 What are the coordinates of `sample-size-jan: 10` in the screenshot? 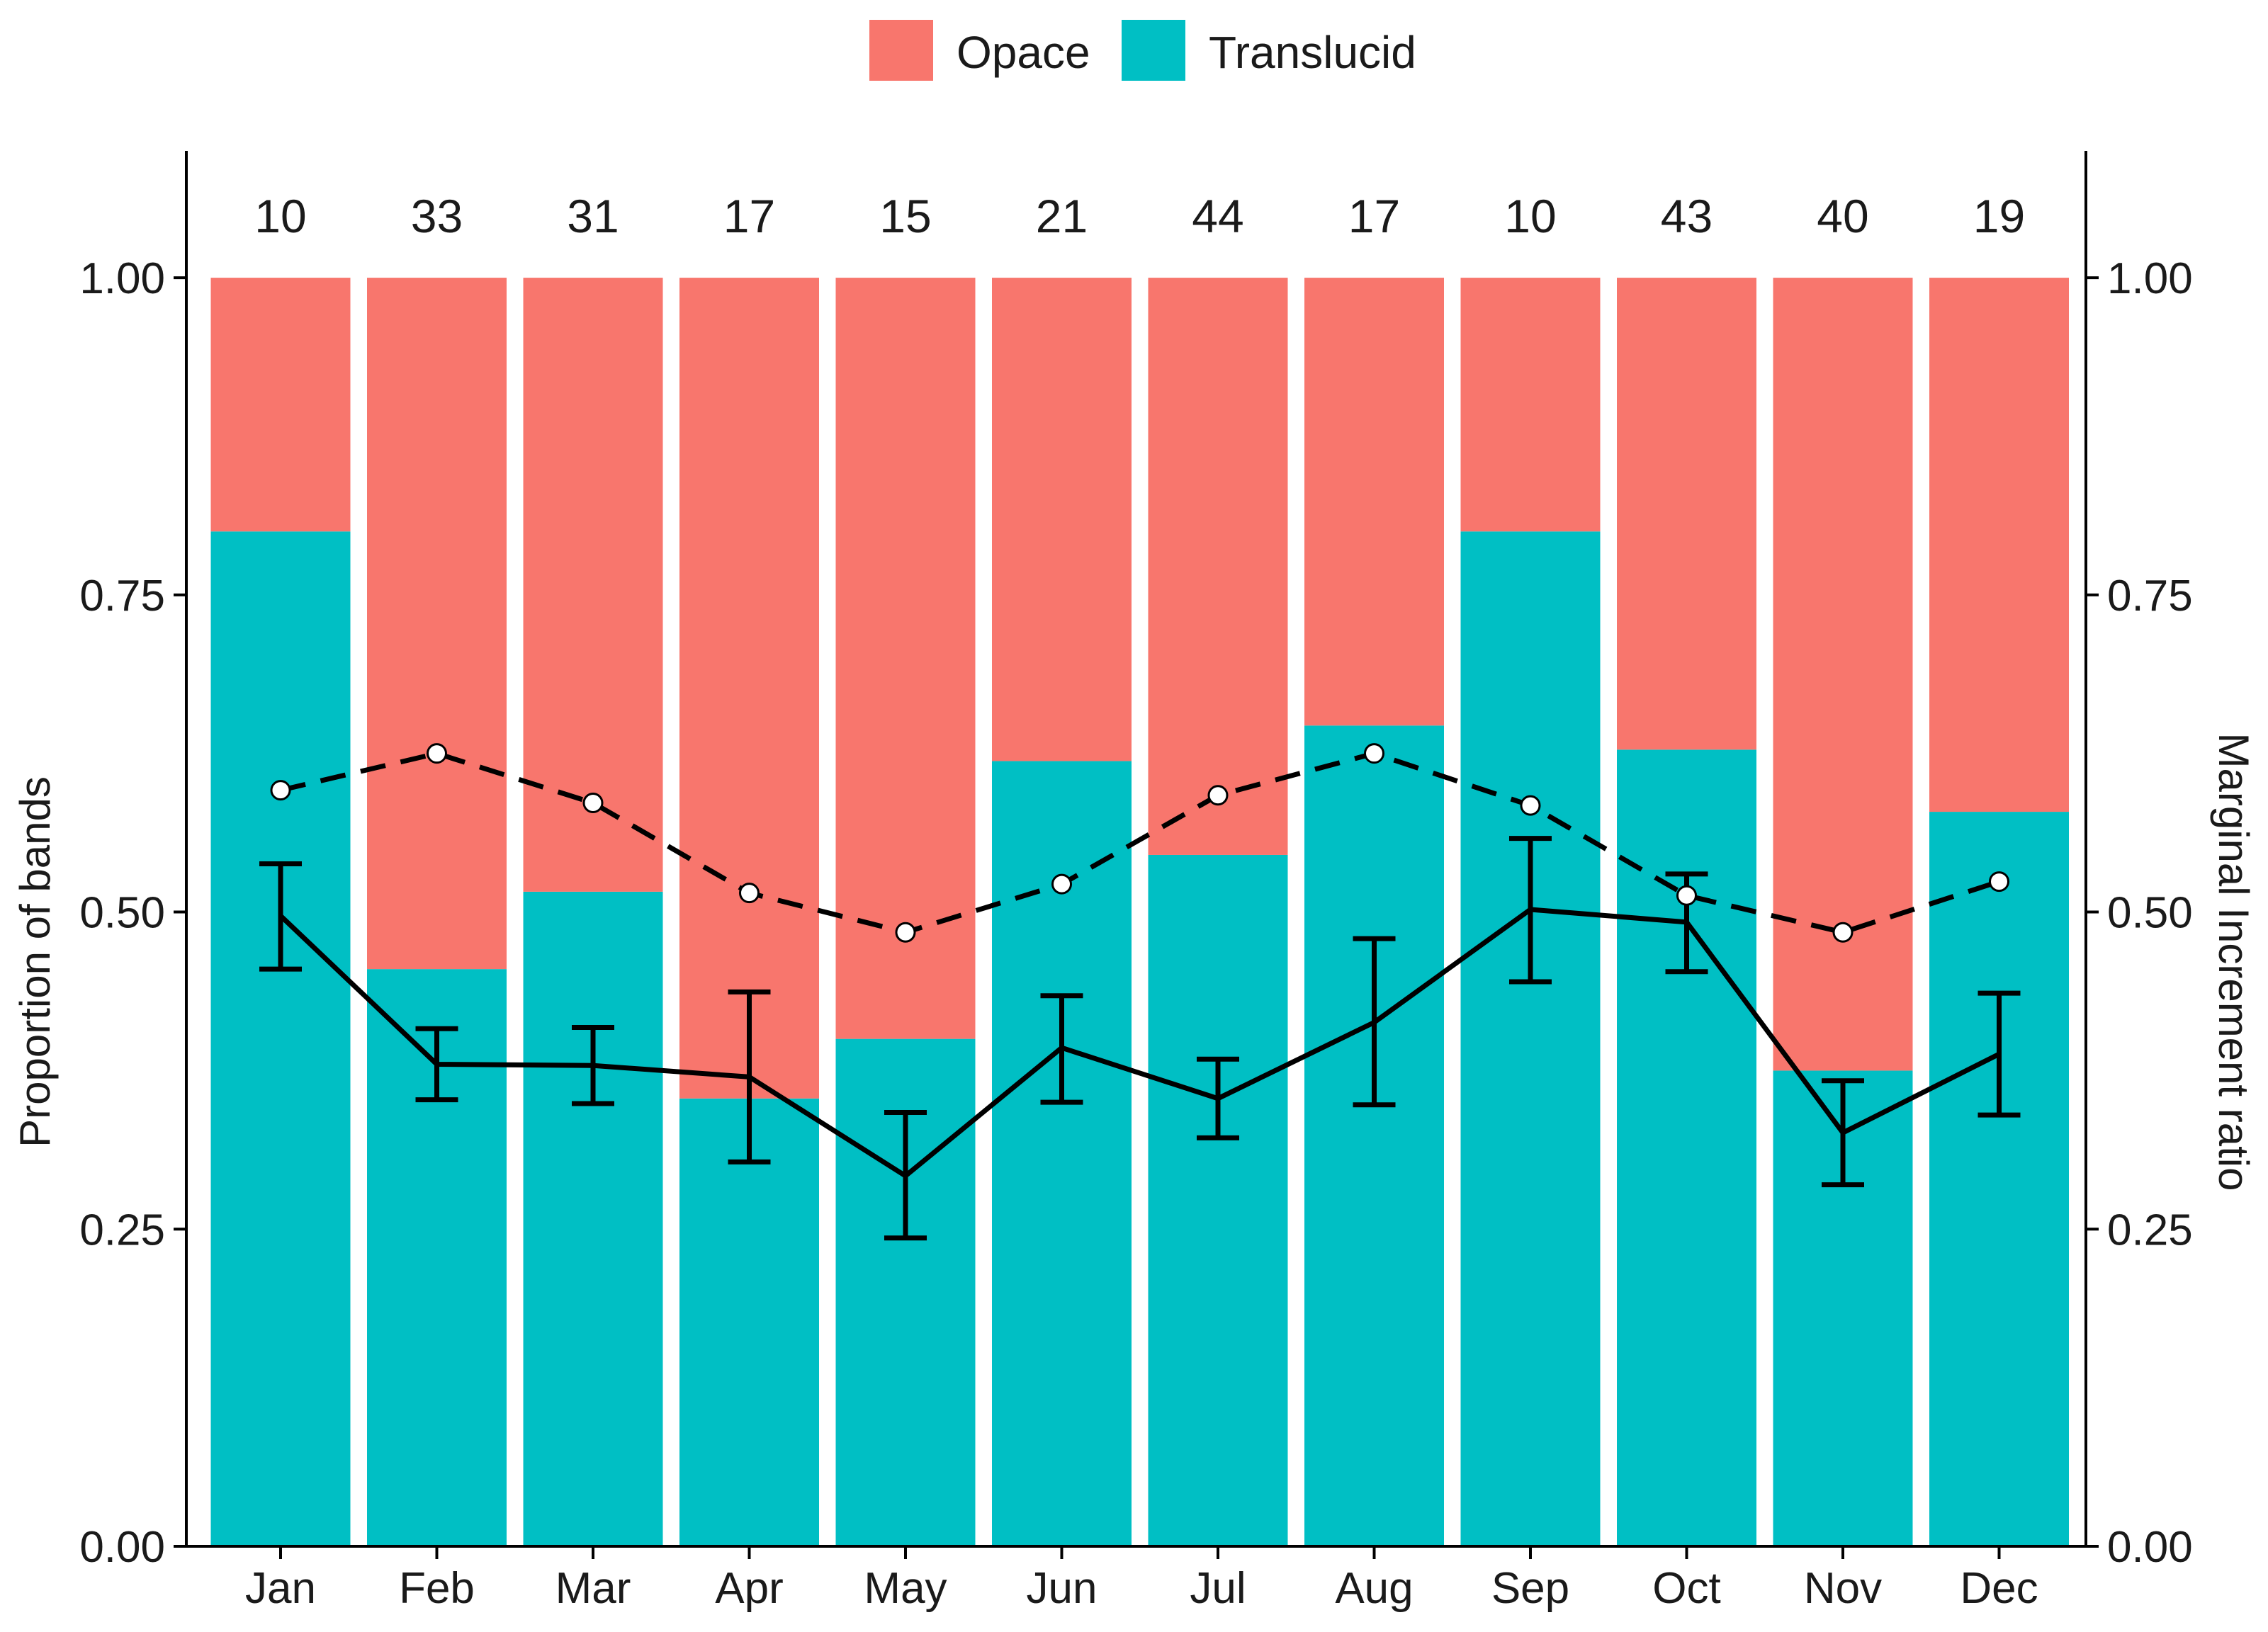 It's located at (280, 216).